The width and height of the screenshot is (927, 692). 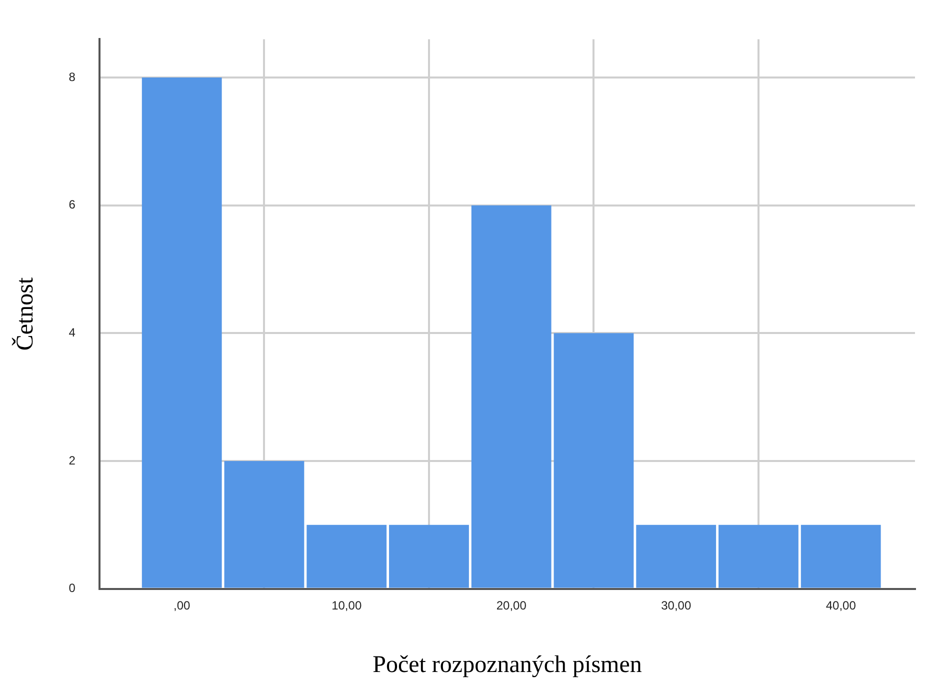 What do you see at coordinates (182, 605) in the screenshot?
I see `x-tick-label: ,00` at bounding box center [182, 605].